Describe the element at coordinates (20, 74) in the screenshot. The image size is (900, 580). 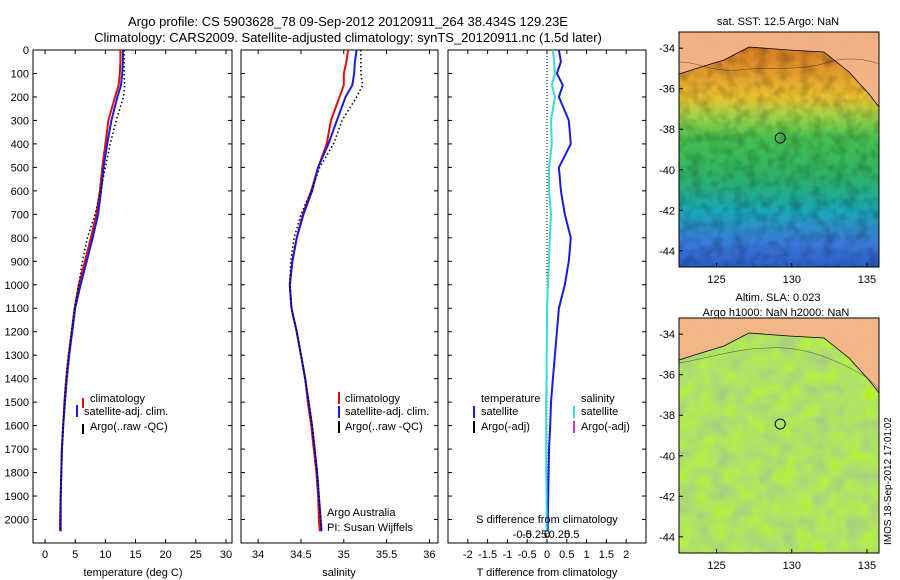
I see `y-tick-label: 100` at that location.